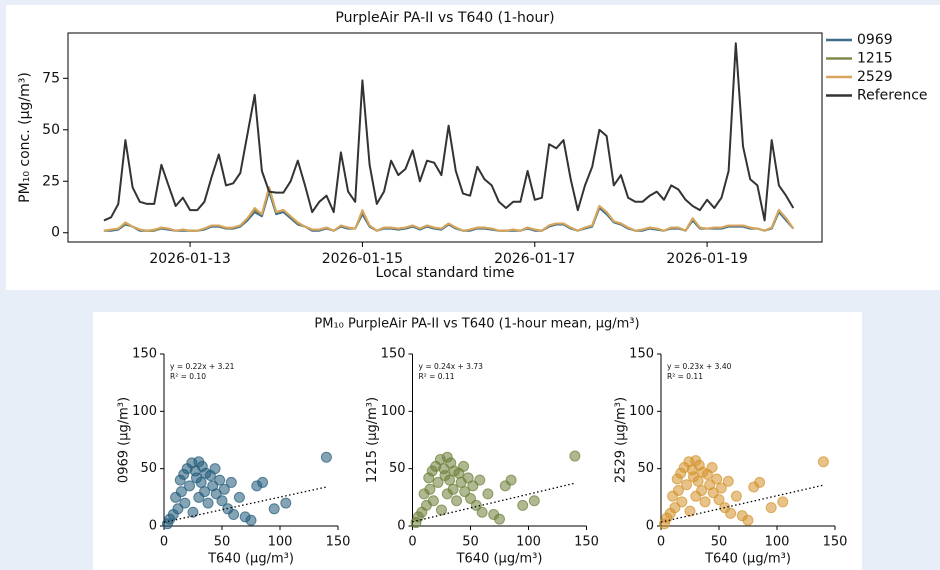 This screenshot has width=940, height=570. What do you see at coordinates (202, 366) in the screenshot?
I see `annotation: y = 0.22x + 3.21` at bounding box center [202, 366].